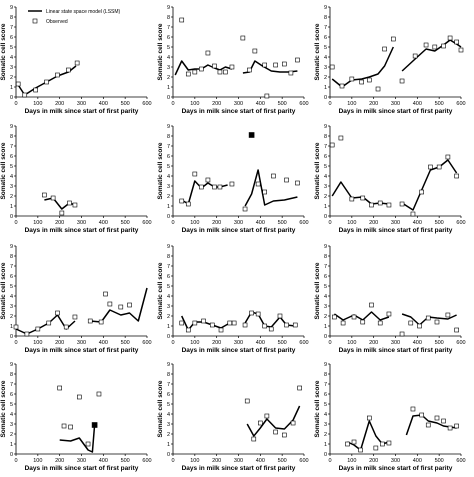 This screenshot has height=477, width=474. What do you see at coordinates (168, 137) in the screenshot?
I see `y-tick-label: 8` at bounding box center [168, 137].